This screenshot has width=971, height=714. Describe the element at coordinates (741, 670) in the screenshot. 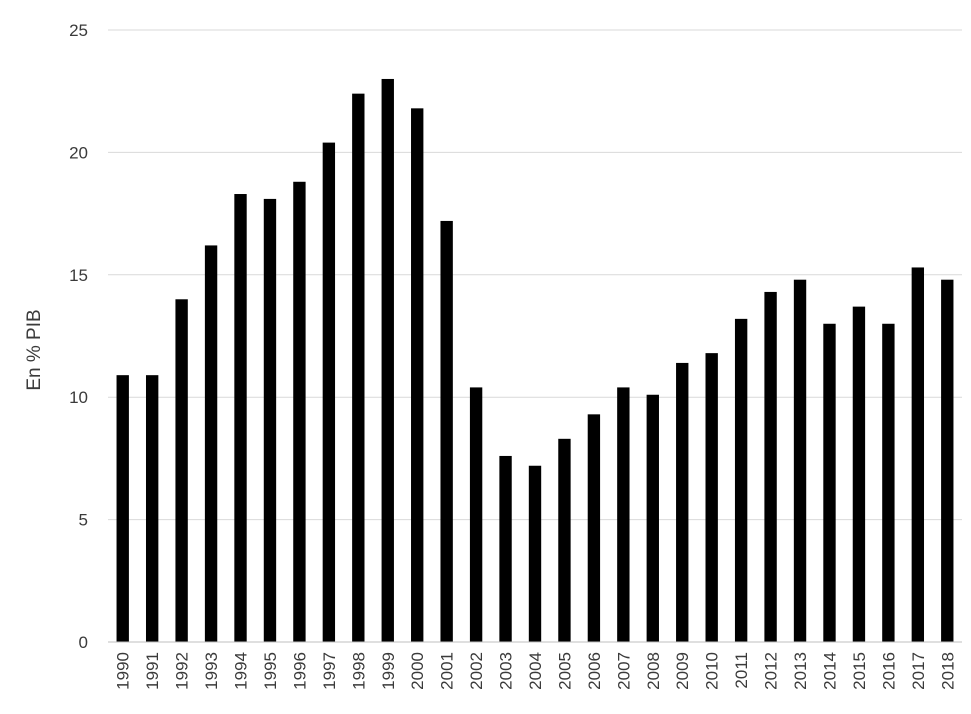

I see `x-tick-label: 2011` at that location.